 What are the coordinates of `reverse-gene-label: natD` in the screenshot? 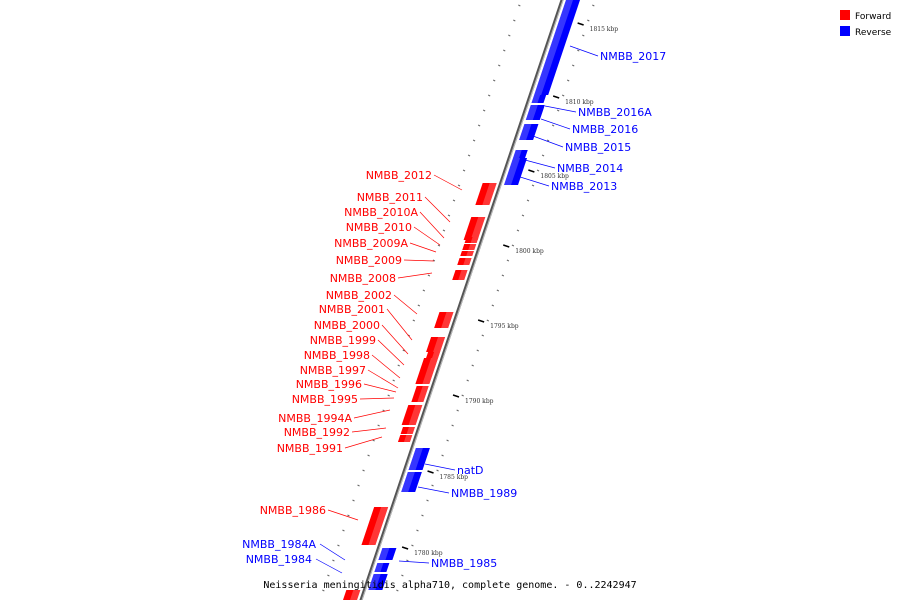 It's located at (470, 470).